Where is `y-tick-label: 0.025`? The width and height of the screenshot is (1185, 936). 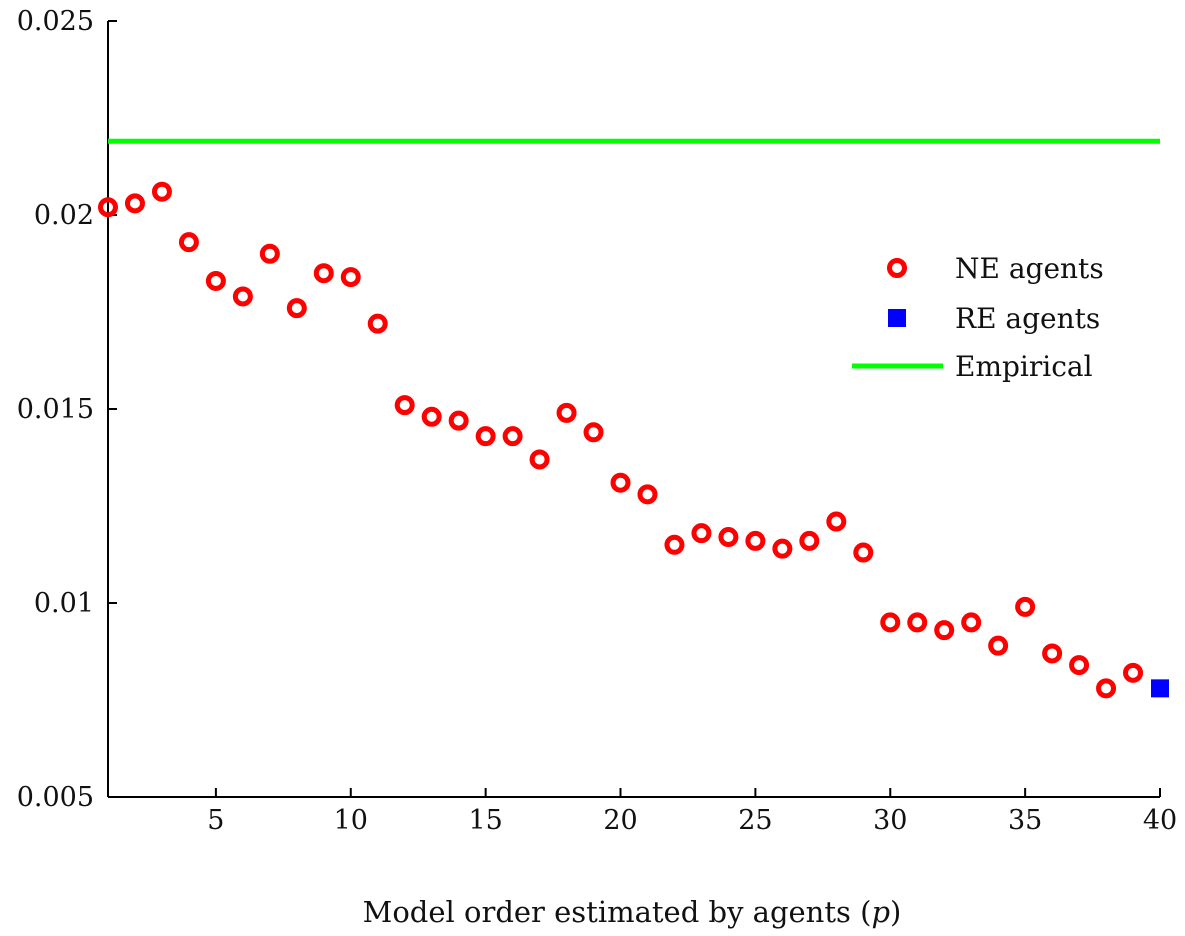
y-tick-label: 0.025 is located at coordinates (55, 21).